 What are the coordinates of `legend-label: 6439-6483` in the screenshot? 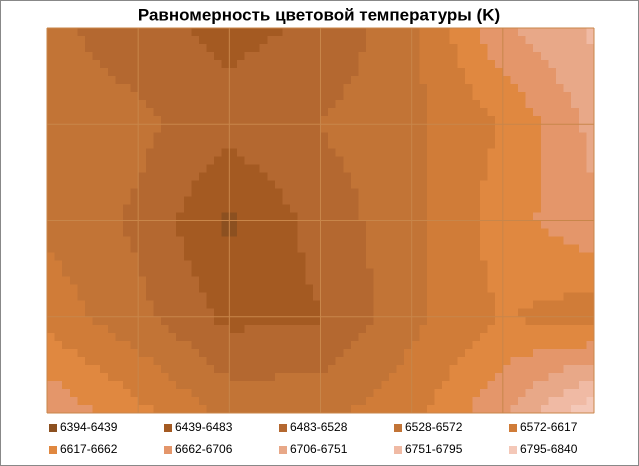 It's located at (204, 427).